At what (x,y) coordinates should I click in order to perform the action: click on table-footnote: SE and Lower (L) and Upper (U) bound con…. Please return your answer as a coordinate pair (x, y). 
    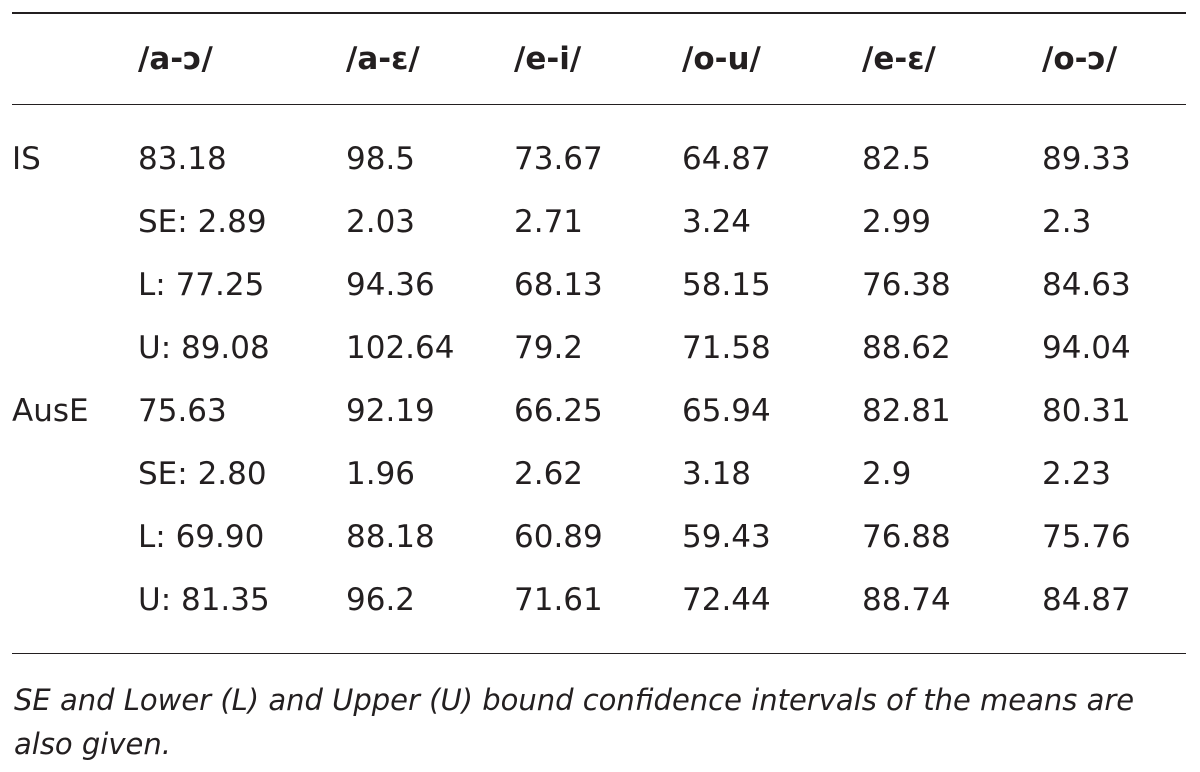
    Looking at the image, I should click on (574, 722).